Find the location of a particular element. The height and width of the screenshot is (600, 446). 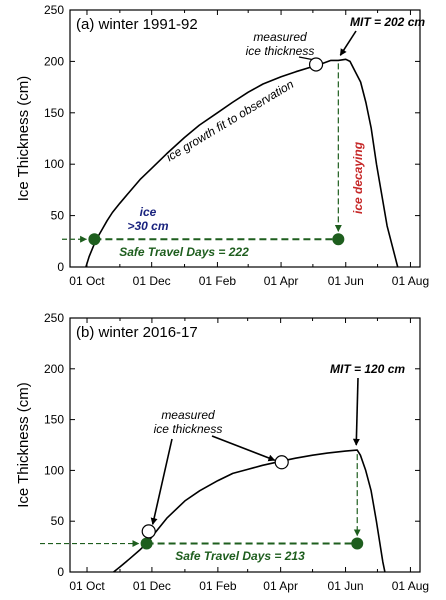

fit-label: ice growth fit to observation is located at coordinates (230, 120).